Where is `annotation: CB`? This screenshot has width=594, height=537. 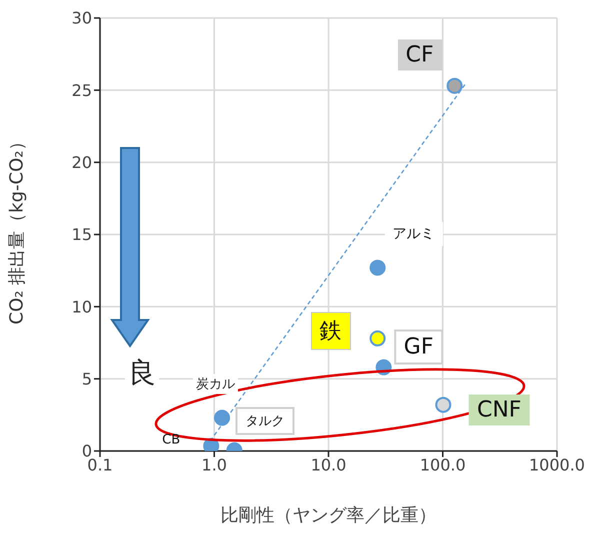 annotation: CB is located at coordinates (171, 440).